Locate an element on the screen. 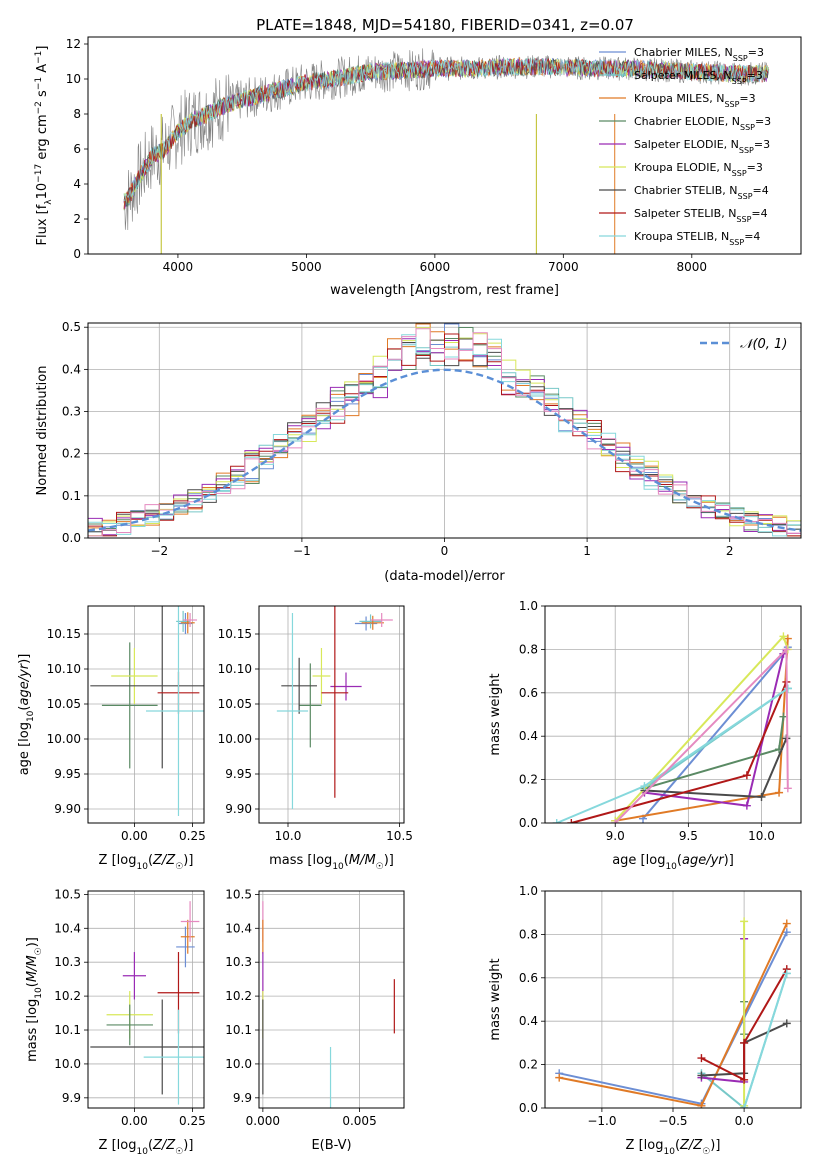 The image size is (819, 1170). y-tick-label: 1.0 is located at coordinates (528, 606).